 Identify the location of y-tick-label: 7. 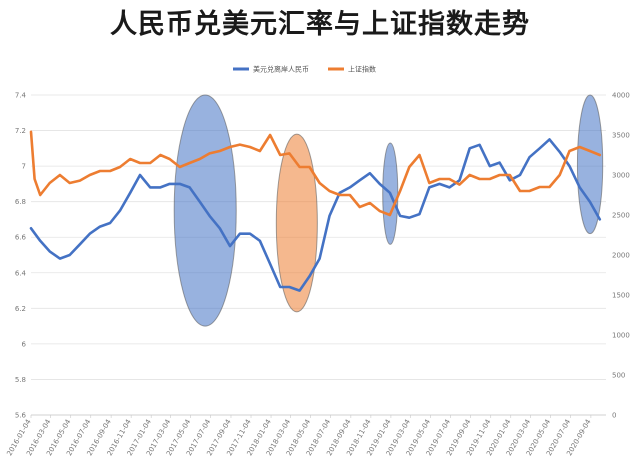
(24, 167).